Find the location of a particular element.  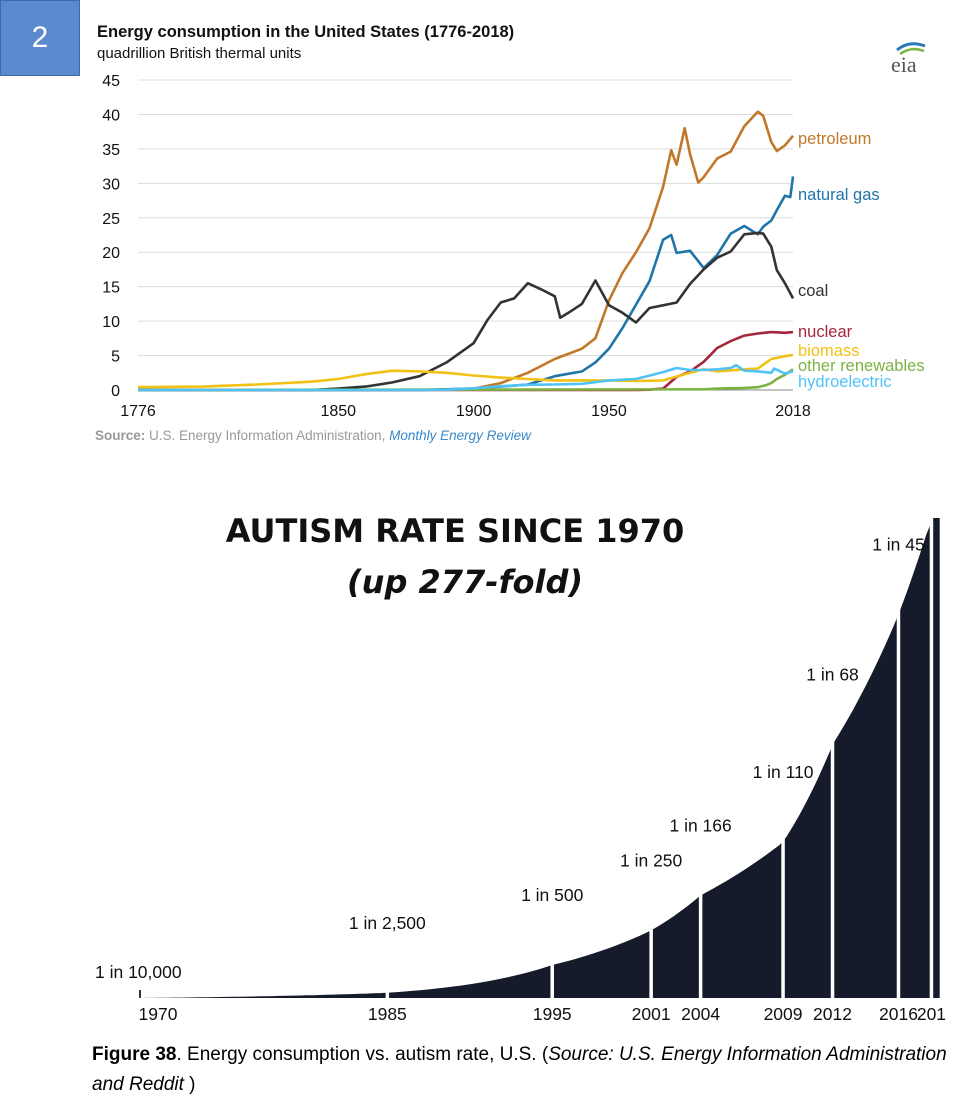

y-tick-label: 40 is located at coordinates (111, 115).